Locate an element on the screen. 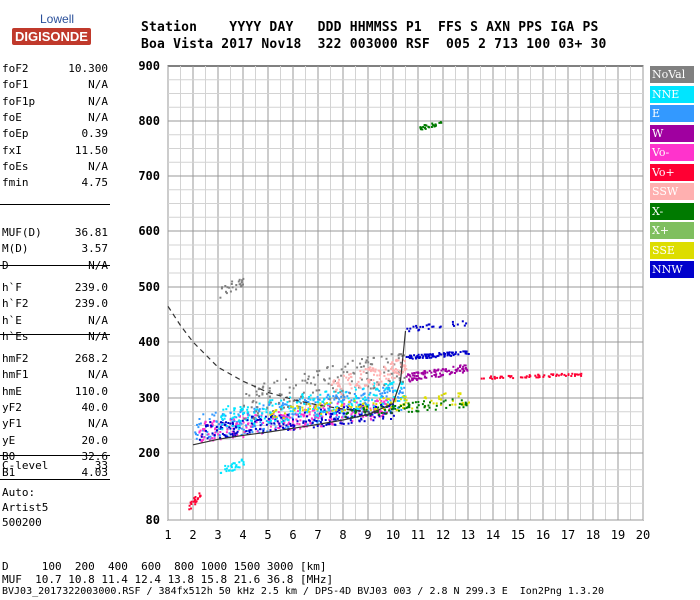 This screenshot has width=700, height=600. legend-item-nne: NNE is located at coordinates (672, 94).